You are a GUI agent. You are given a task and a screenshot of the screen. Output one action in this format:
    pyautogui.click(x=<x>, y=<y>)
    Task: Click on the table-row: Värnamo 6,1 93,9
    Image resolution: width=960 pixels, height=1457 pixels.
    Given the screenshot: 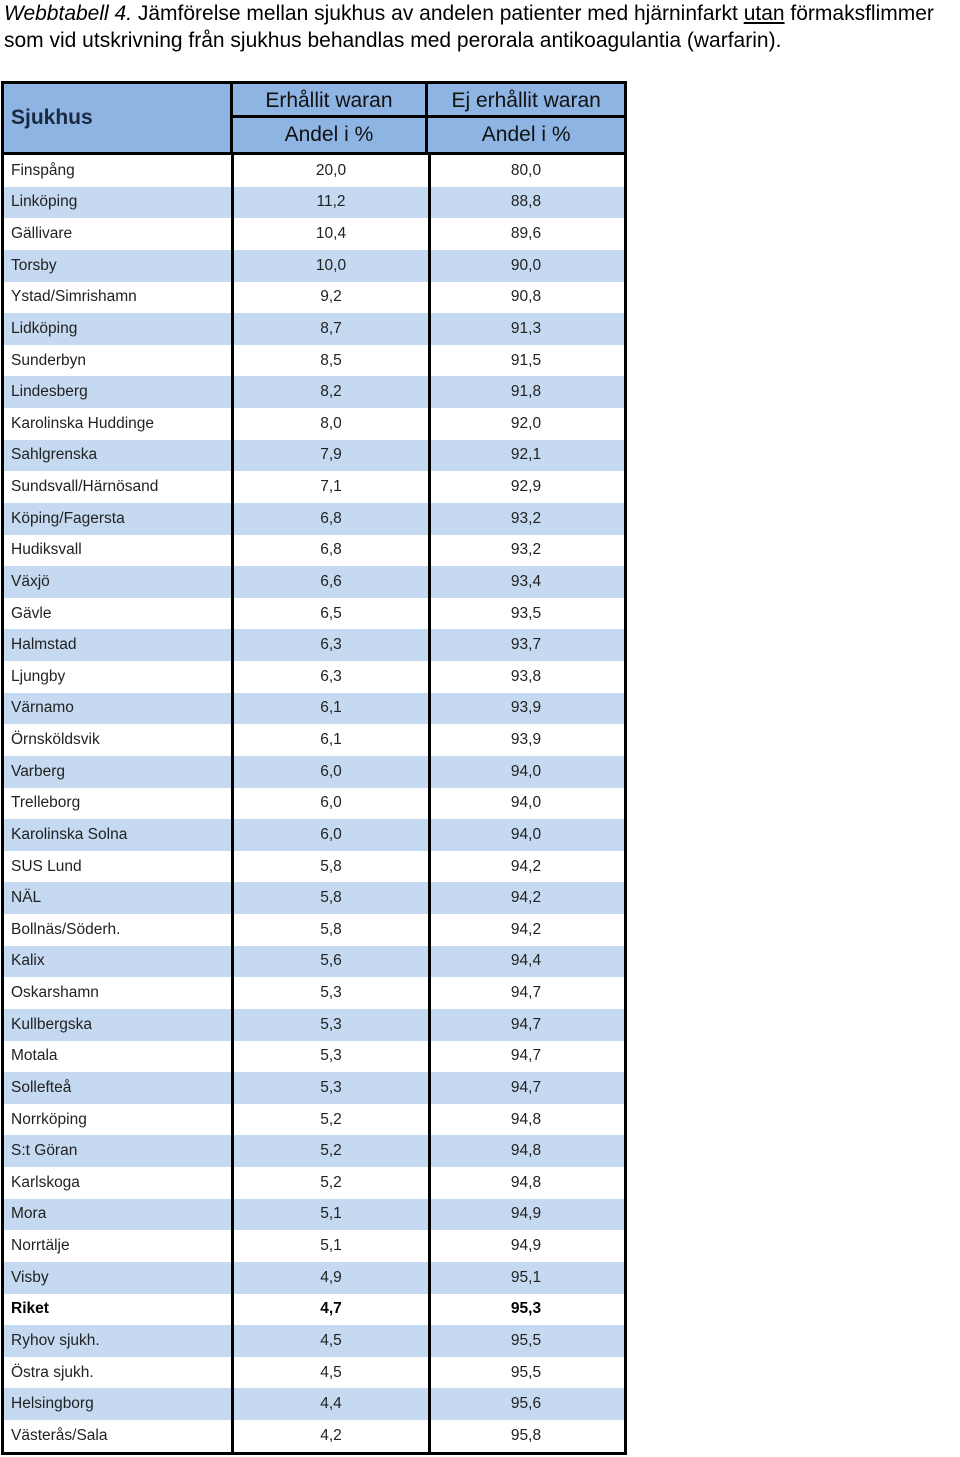 What is the action you would take?
    pyautogui.click(x=314, y=708)
    